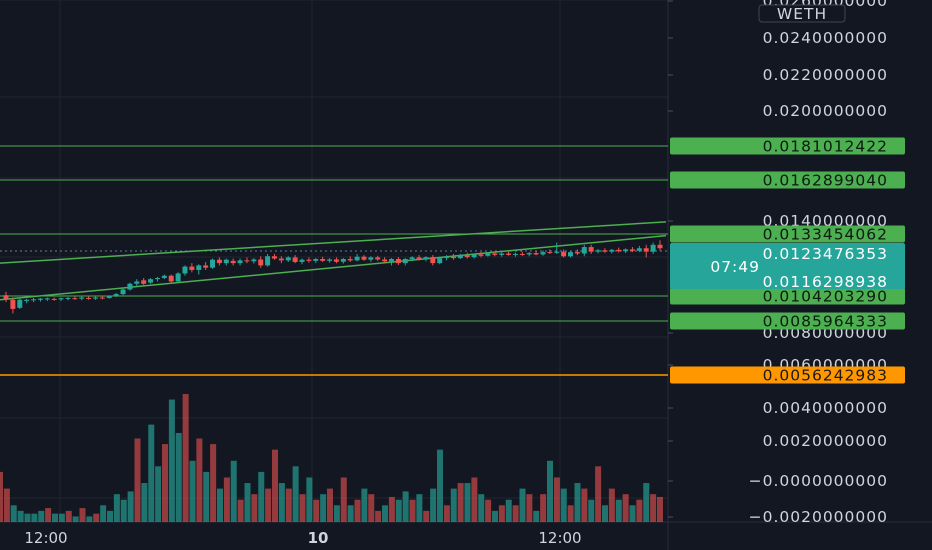 The width and height of the screenshot is (932, 550). I want to click on quote-currency-badge: WETH, so click(802, 13).